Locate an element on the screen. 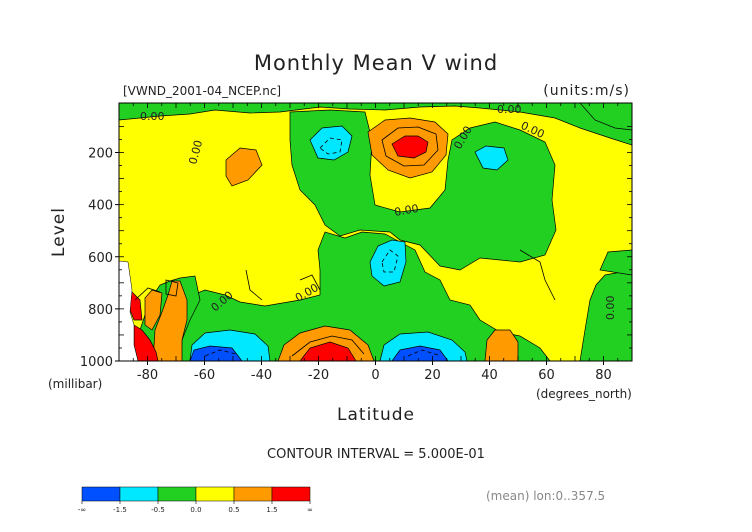  x-tick-label: -40 is located at coordinates (261, 375).